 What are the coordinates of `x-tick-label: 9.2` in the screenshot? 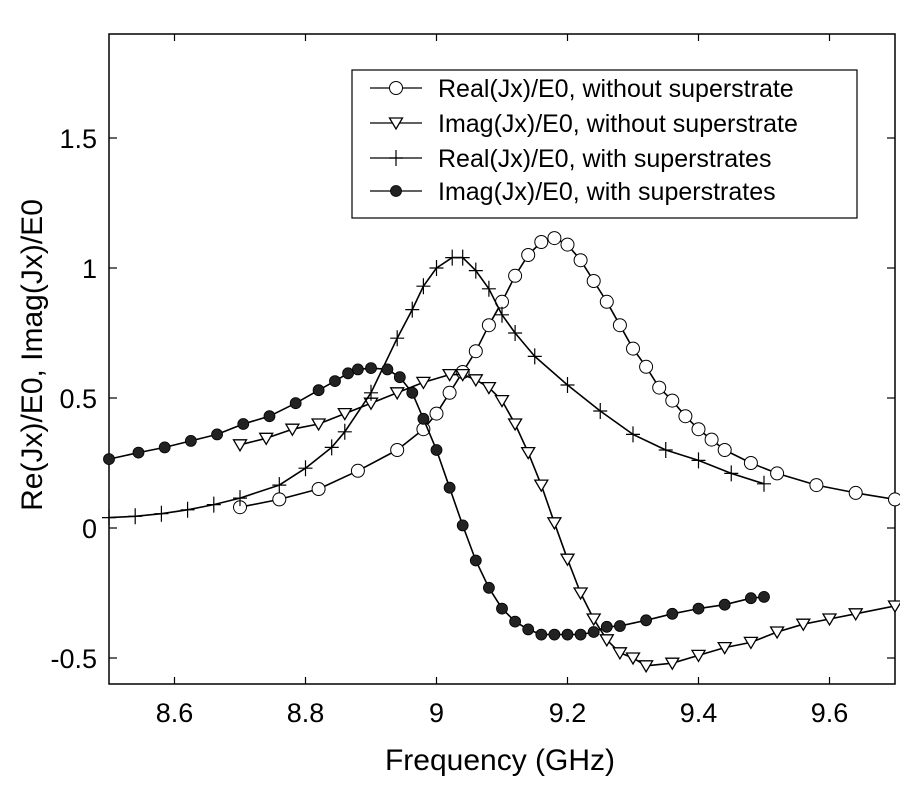 It's located at (568, 713).